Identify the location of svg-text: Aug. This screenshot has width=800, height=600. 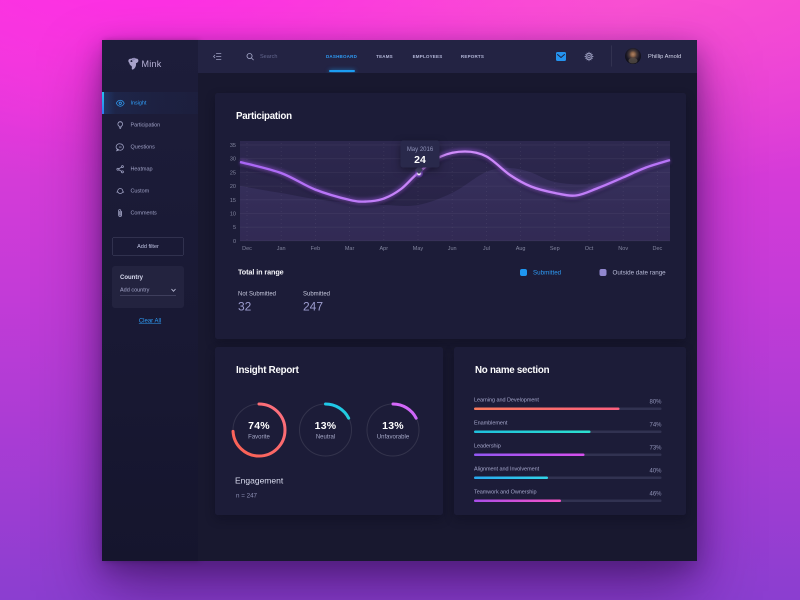
(521, 249).